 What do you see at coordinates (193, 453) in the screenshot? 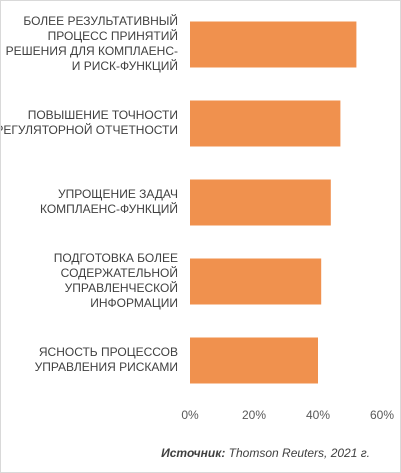
I see `source-label: Источник:` at bounding box center [193, 453].